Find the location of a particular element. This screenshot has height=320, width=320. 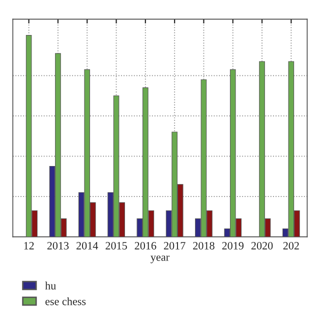

x-tick-label: 2016 is located at coordinates (145, 246).